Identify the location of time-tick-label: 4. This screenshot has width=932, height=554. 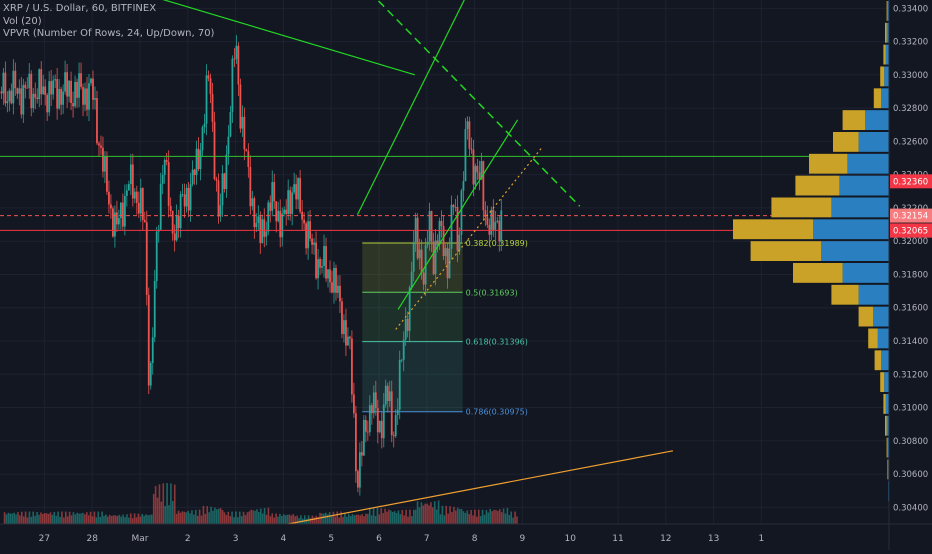
(284, 539).